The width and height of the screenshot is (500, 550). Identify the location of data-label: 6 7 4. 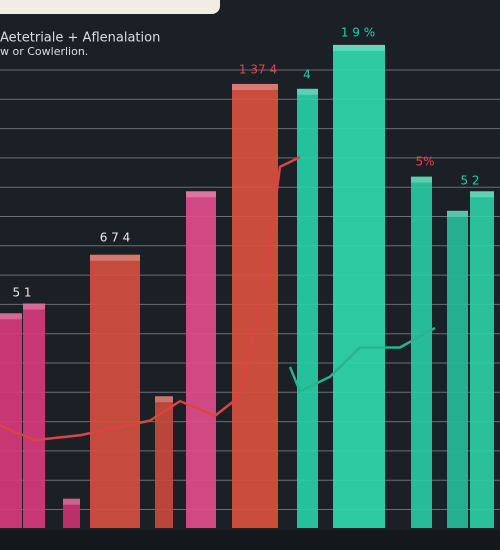
(115, 238).